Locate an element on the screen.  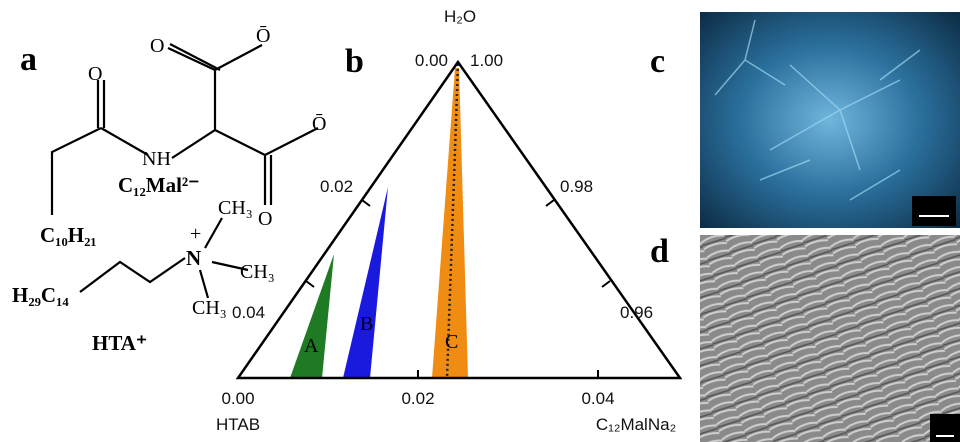
corner-label: C₁₂MalNa₂ is located at coordinates (636, 424).